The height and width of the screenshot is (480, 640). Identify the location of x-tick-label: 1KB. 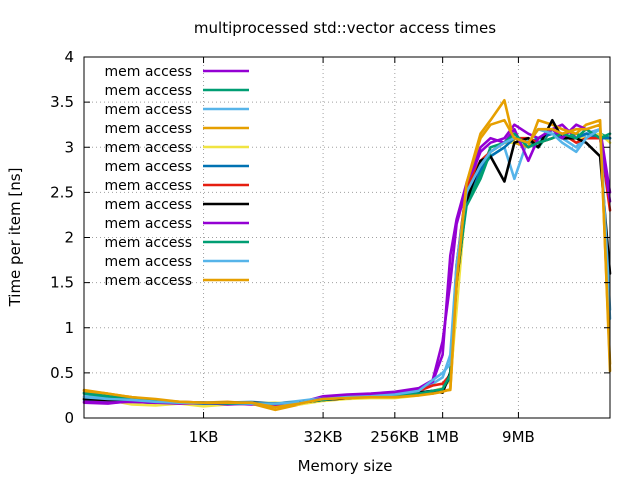
(204, 437).